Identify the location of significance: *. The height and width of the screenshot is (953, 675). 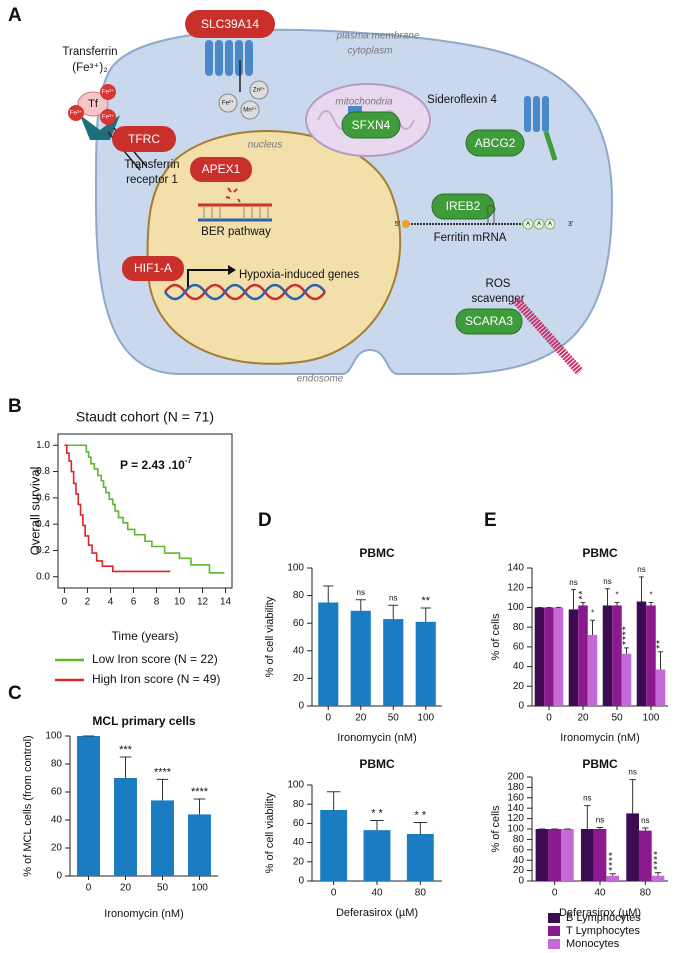
(616, 595).